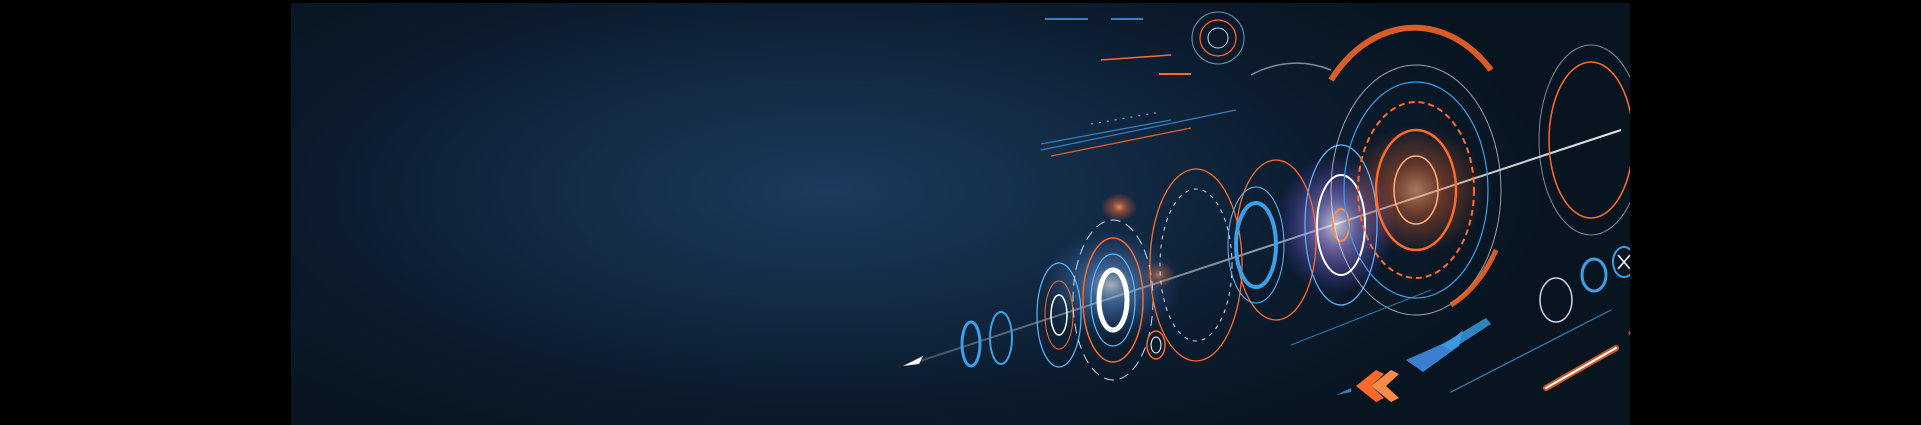  I want to click on scale-marks-top, so click(1118, 46).